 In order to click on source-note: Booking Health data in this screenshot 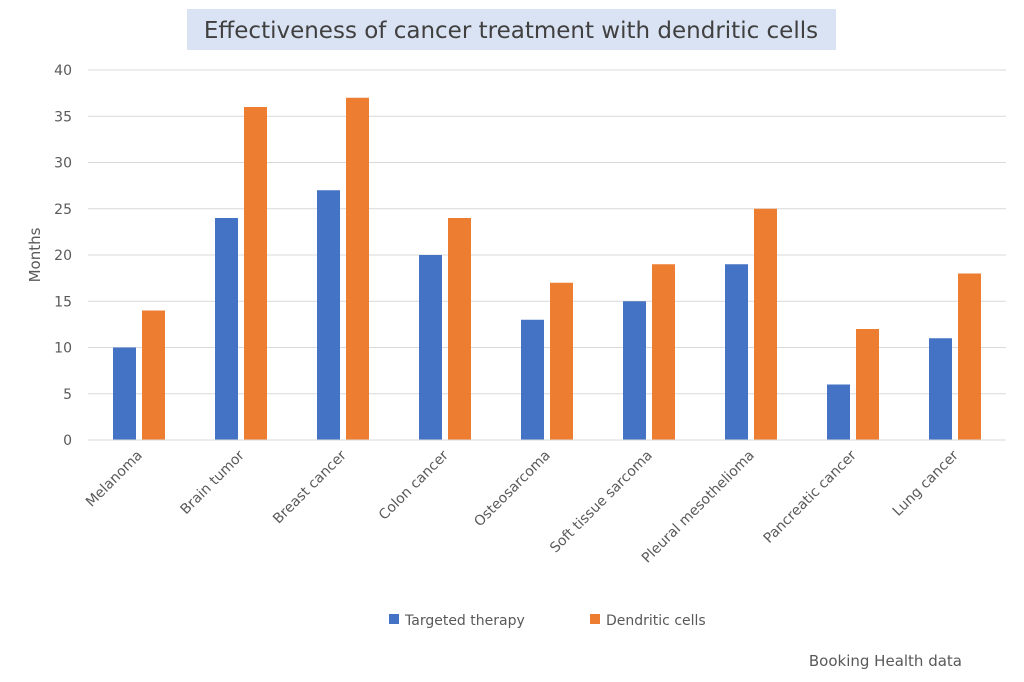, I will do `click(885, 661)`.